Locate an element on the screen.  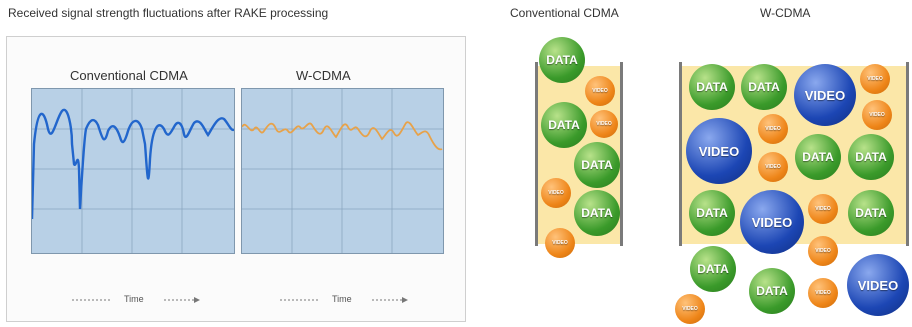
wcdma-panel-title: W-CDMA is located at coordinates (323, 75).